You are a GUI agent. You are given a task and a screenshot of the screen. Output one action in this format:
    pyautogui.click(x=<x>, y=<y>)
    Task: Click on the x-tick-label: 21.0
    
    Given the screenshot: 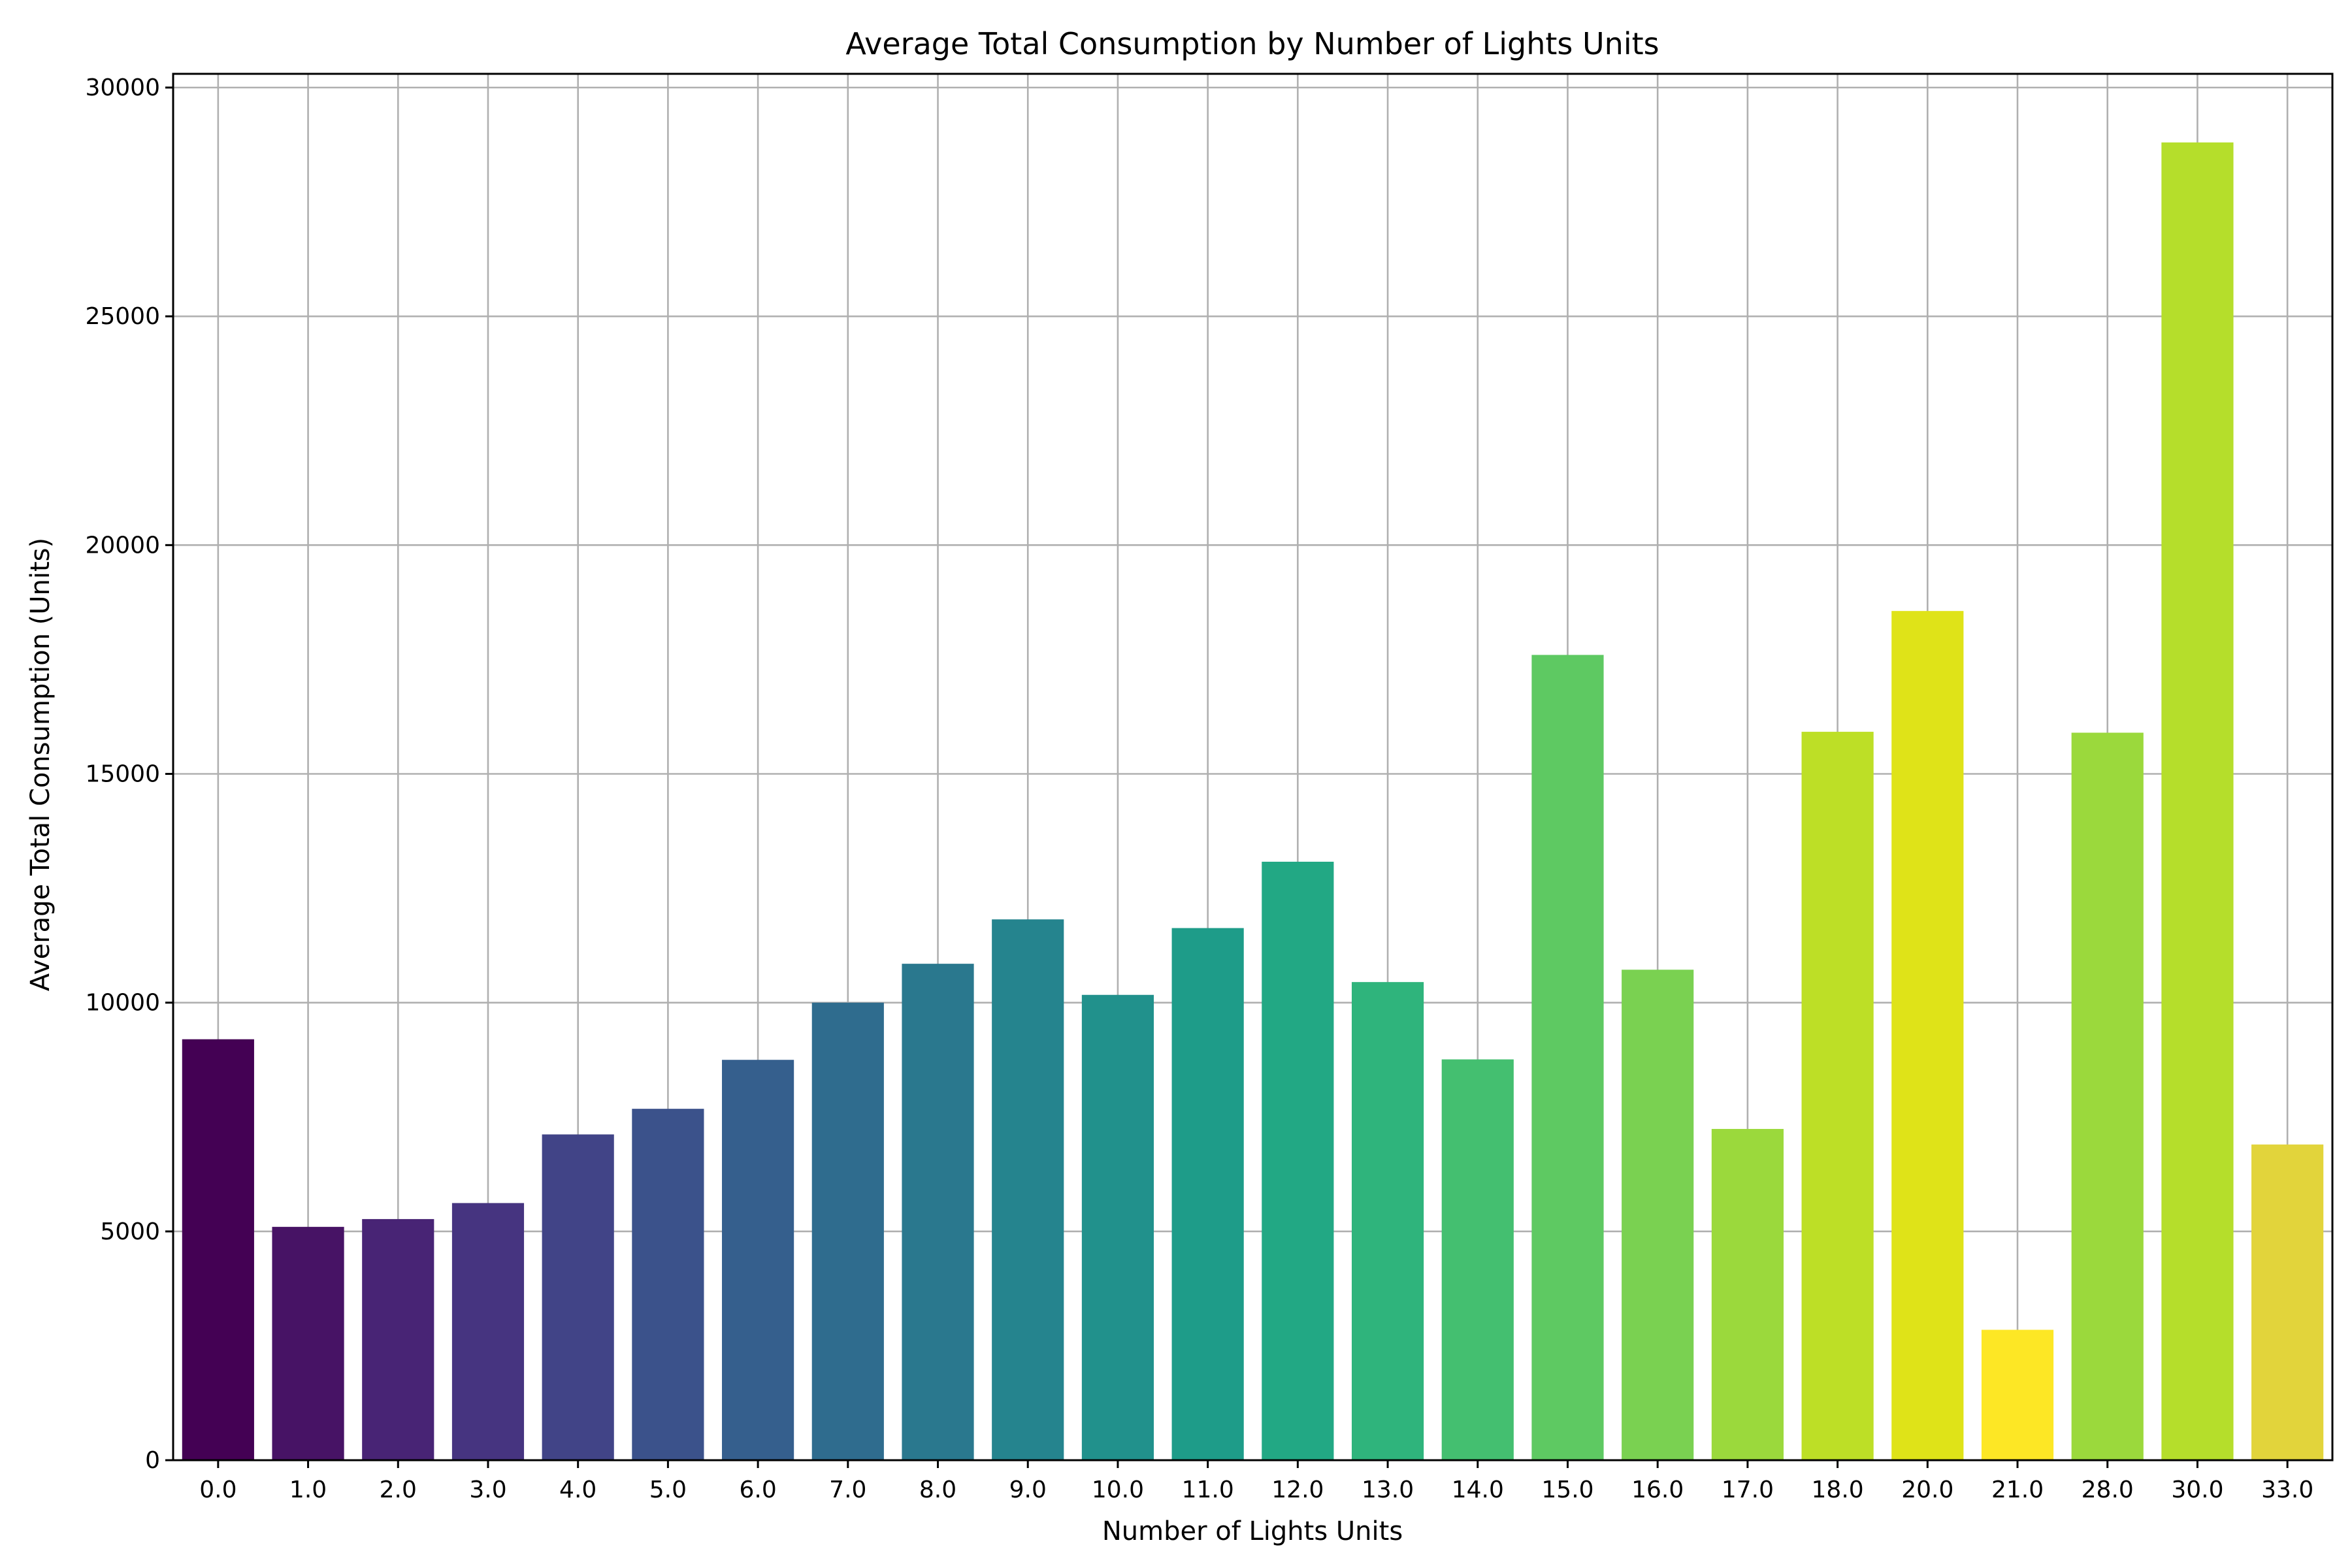 What is the action you would take?
    pyautogui.click(x=2017, y=1490)
    